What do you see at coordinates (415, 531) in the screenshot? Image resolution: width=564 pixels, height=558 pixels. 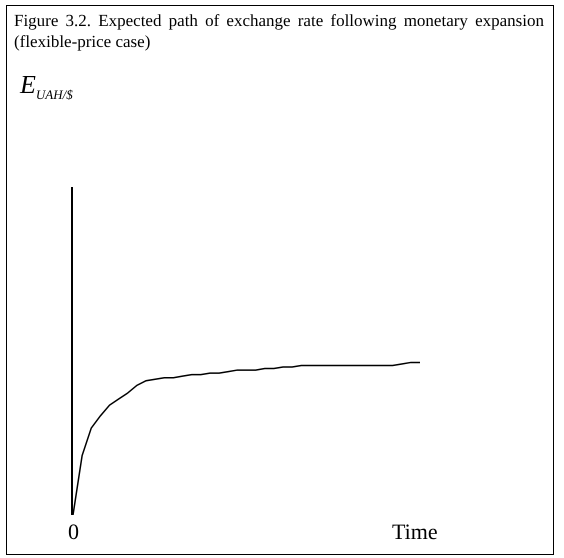 I see `x-axis-title: Time` at bounding box center [415, 531].